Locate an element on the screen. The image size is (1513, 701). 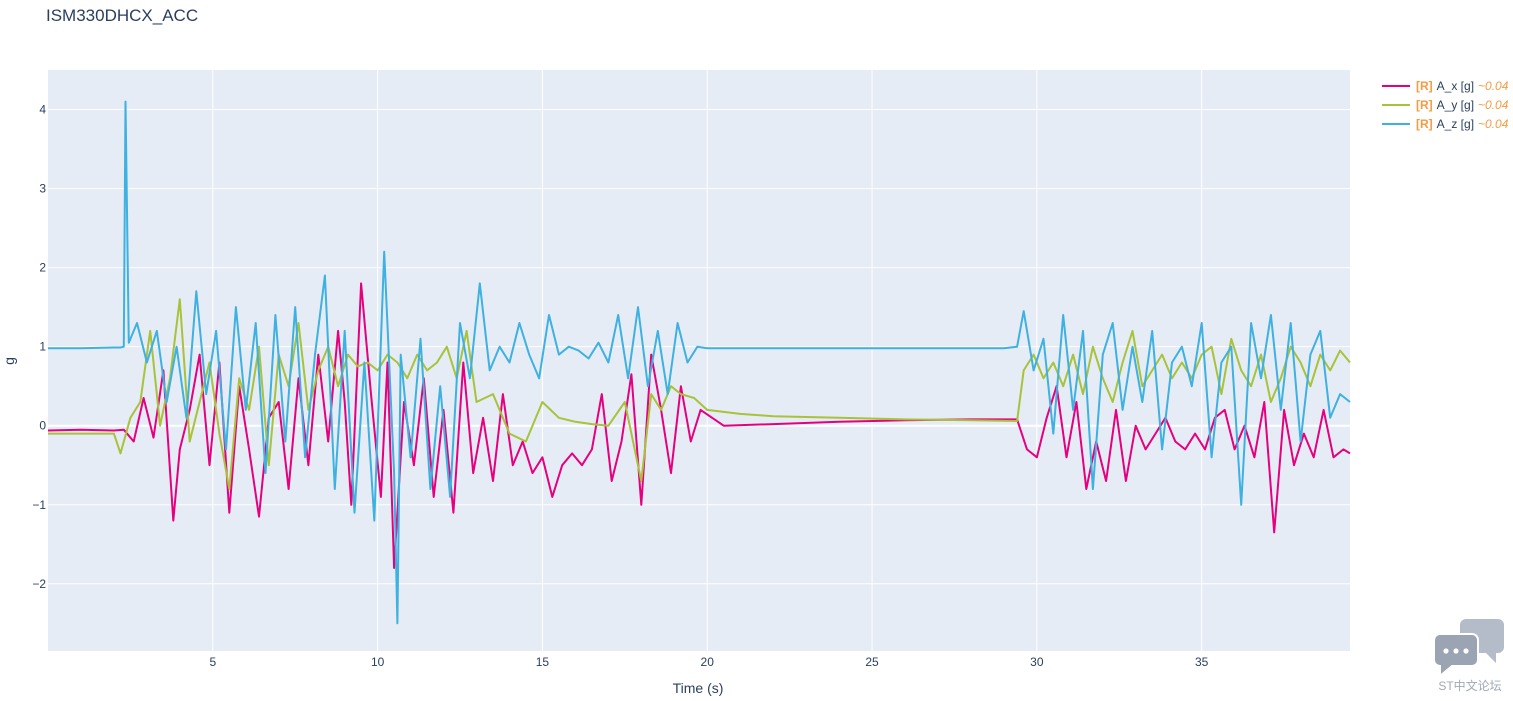
x-axis-ticks: 5 10 15 20 25 30 35 is located at coordinates (708, 662).